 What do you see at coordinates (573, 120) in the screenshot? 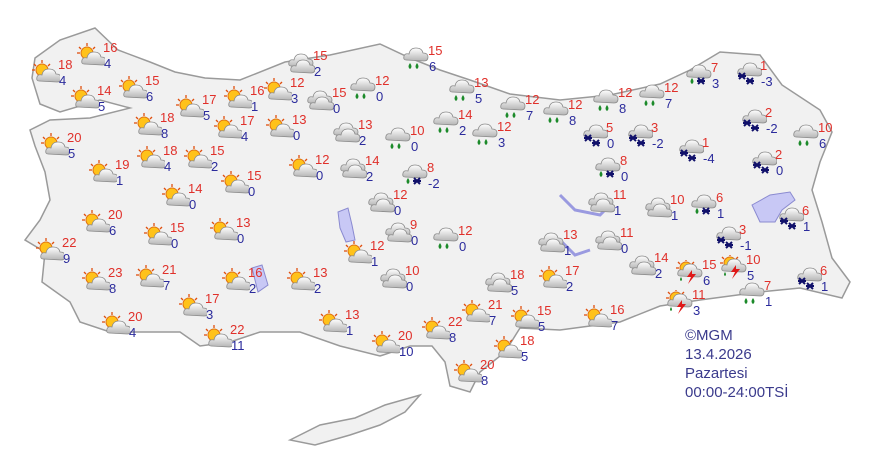
I see `min-temp: 8` at bounding box center [573, 120].